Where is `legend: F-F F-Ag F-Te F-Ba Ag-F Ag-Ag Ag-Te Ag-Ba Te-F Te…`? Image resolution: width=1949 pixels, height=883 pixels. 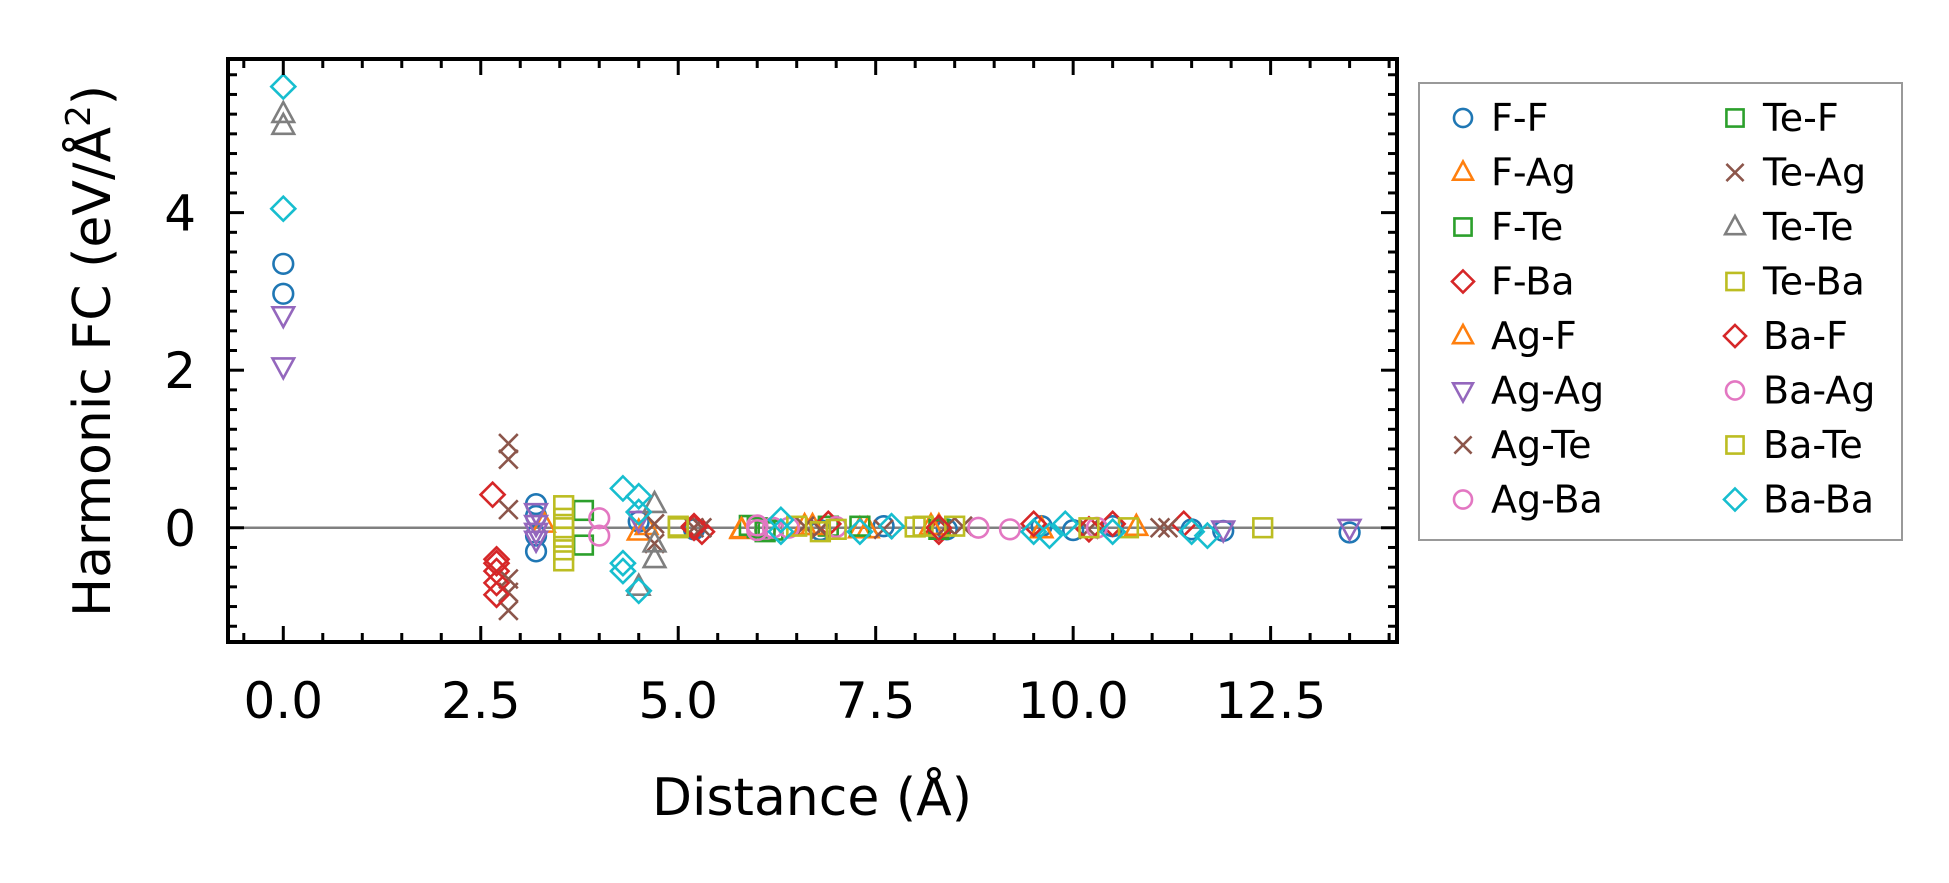 legend: F-F F-Ag F-Te F-Ba Ag-F Ag-Ag Ag-Te Ag-Ba Te-F Te… is located at coordinates (1660, 311).